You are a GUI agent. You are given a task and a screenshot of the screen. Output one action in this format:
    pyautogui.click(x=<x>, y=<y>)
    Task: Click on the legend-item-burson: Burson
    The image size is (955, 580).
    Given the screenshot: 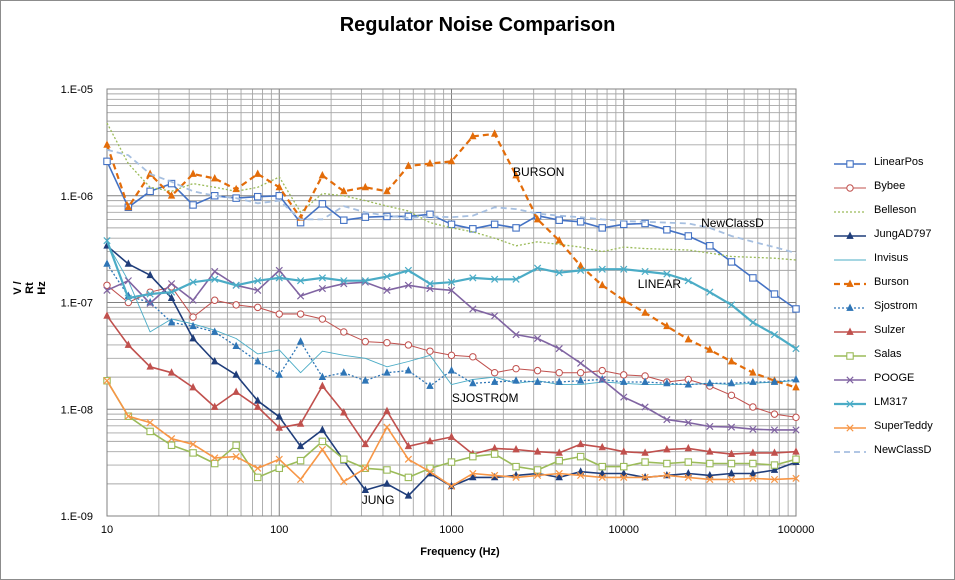 What is the action you would take?
    pyautogui.click(x=892, y=283)
    